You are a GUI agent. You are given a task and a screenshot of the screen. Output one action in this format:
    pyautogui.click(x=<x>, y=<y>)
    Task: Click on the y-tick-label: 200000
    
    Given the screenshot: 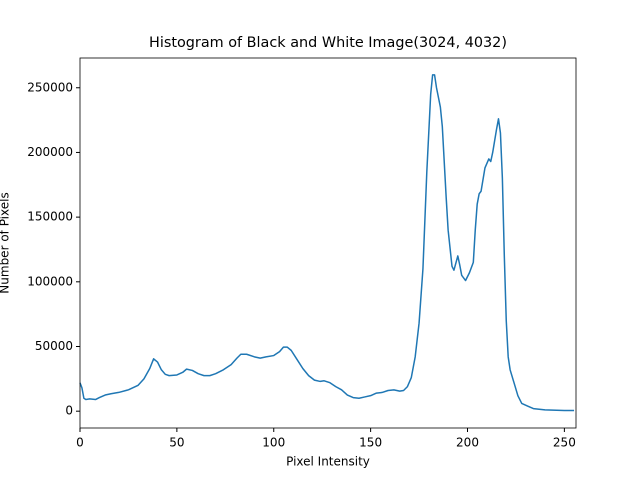 What is the action you would take?
    pyautogui.click(x=50, y=152)
    